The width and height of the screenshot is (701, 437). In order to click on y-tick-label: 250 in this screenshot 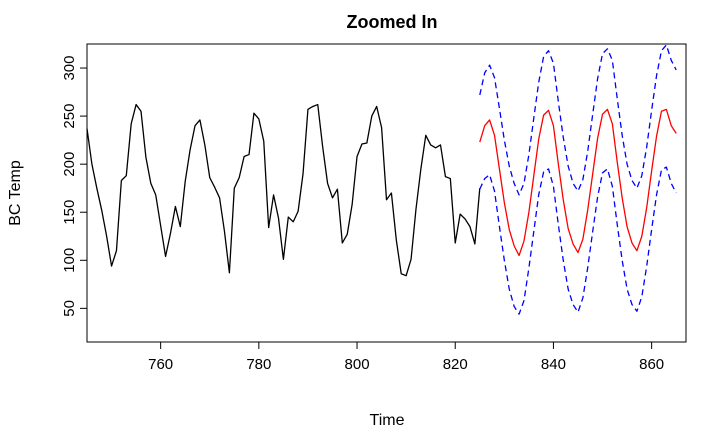, I will do `click(69, 116)`.